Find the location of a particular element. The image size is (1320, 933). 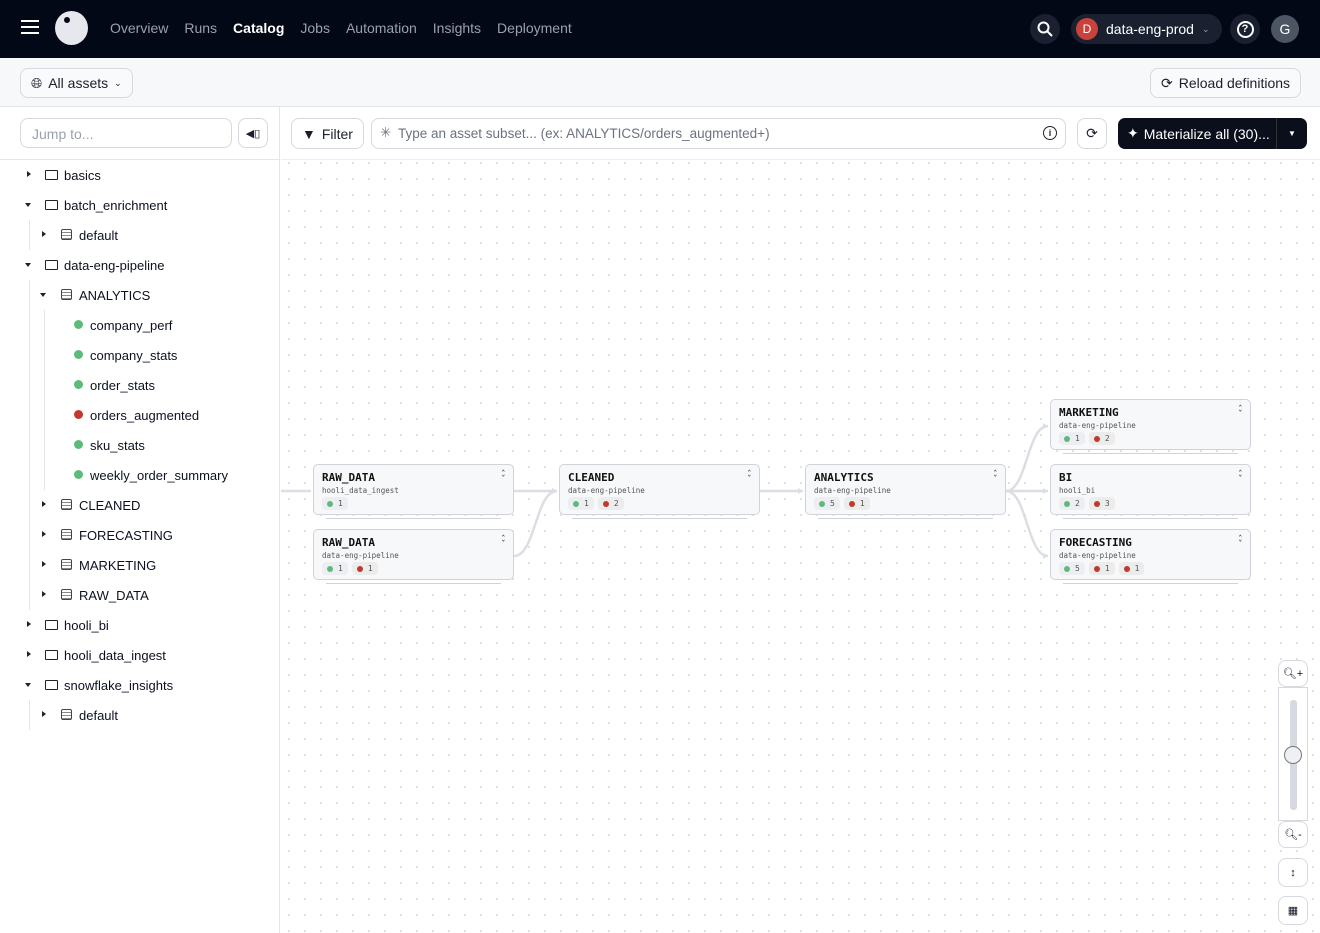

asset-scope-dropdown: 🌐︎ All assets ⌄ is located at coordinates (76, 83).